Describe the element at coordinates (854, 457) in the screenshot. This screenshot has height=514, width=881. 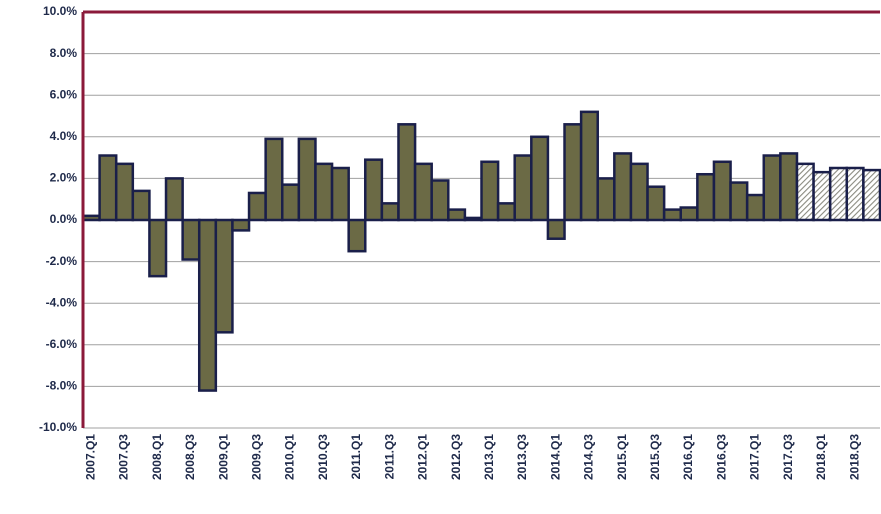
I see `x-tick-label: 2018.Q3` at that location.